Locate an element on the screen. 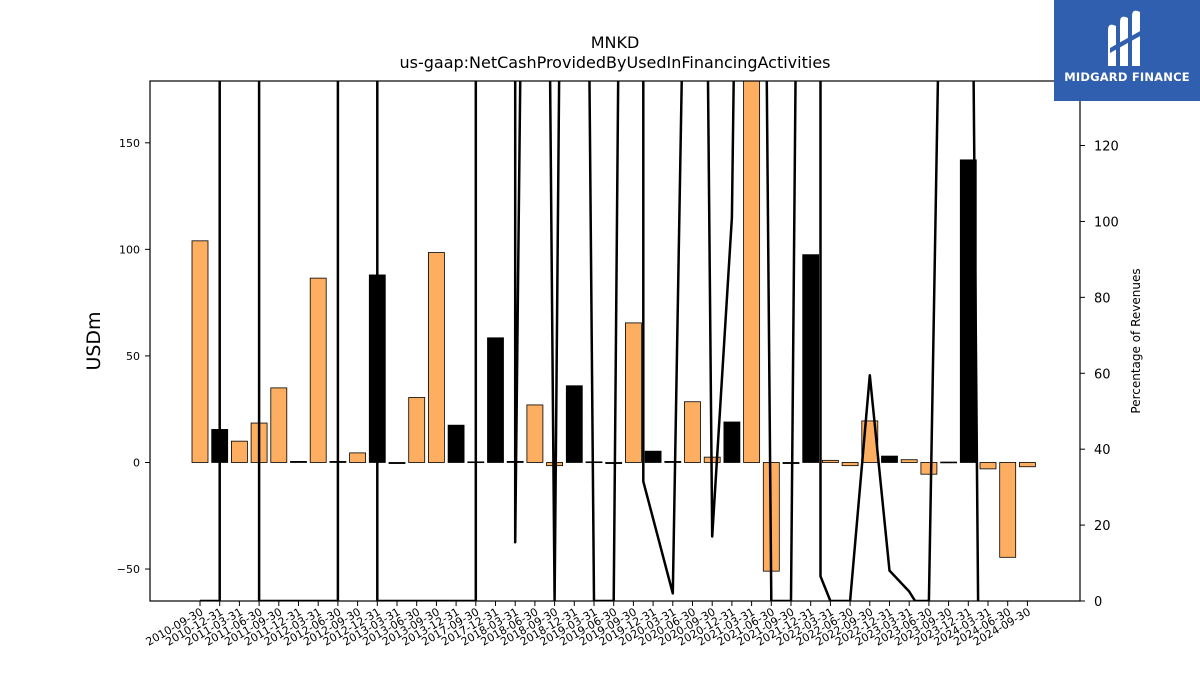  y-axis: −50 0 50 100 150 is located at coordinates (133, 356).